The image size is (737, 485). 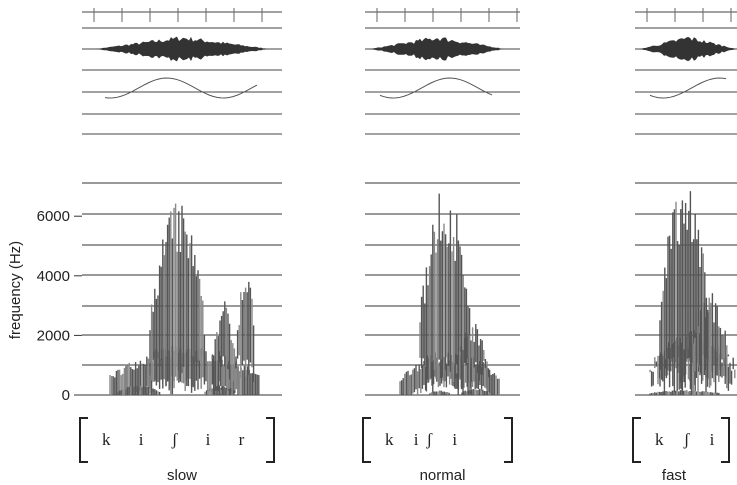 I want to click on transcription: k i ʃ i r, so click(x=179, y=439).